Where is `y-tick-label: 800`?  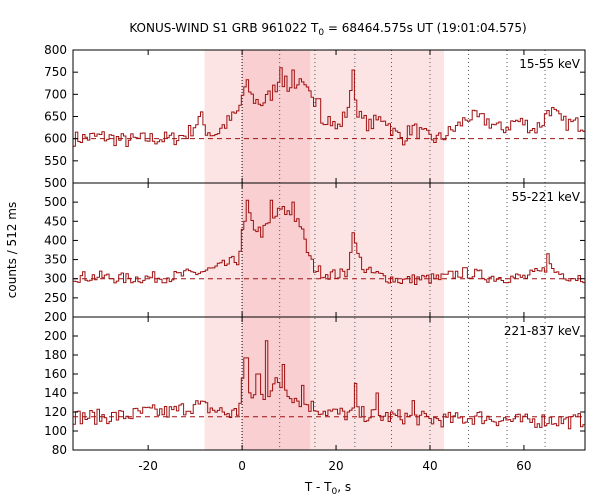
y-tick-label: 800 is located at coordinates (55, 50).